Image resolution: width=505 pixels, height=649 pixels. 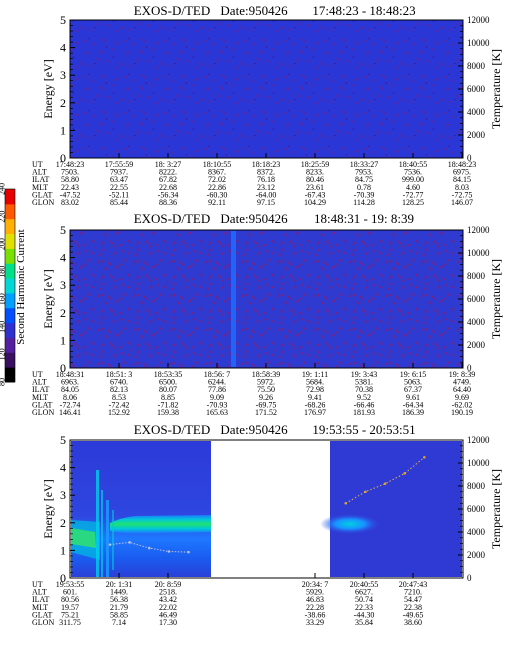 What do you see at coordinates (168, 397) in the screenshot?
I see `ephemeris-value: 8.85` at bounding box center [168, 397].